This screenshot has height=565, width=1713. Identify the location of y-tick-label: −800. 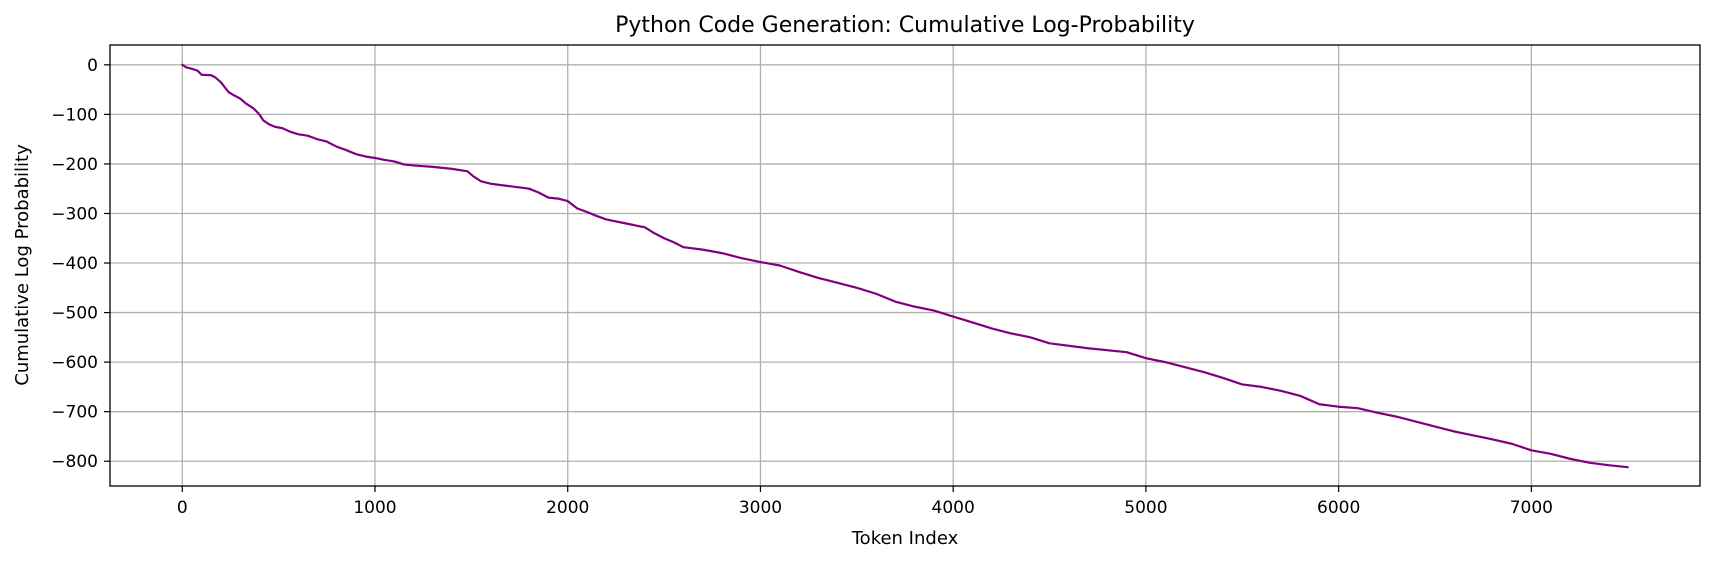
(74, 462).